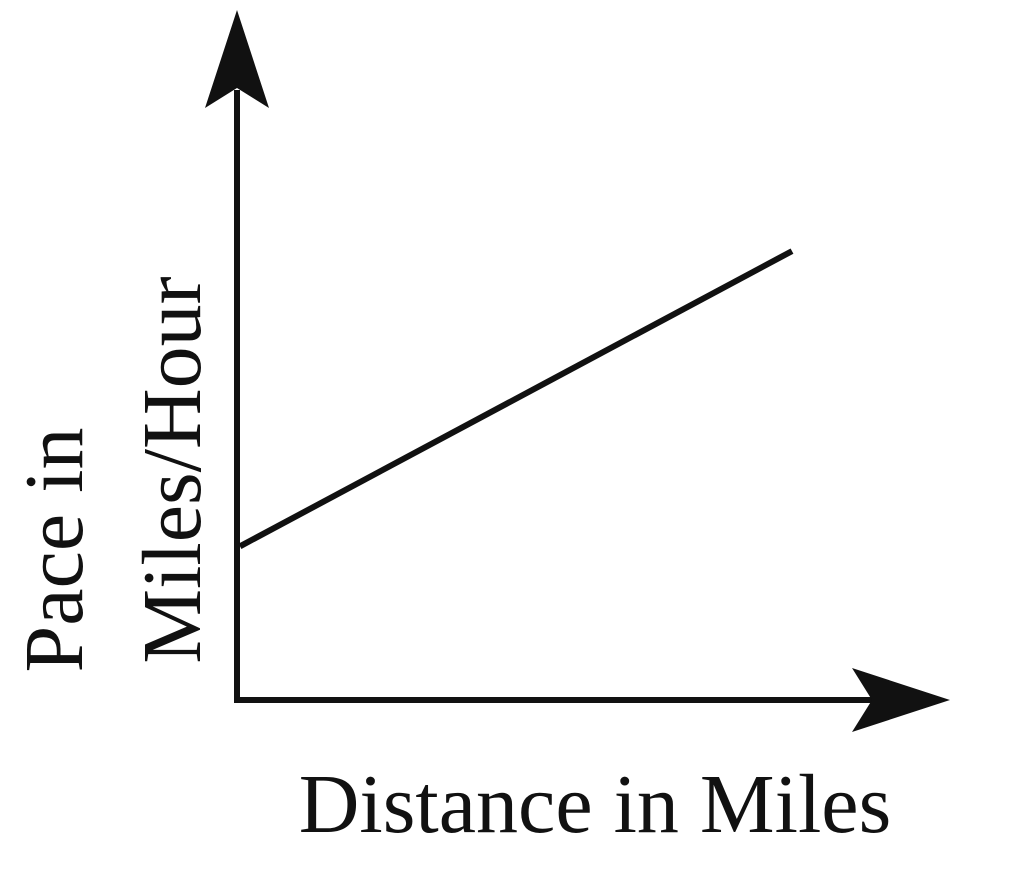 This screenshot has width=1025, height=875. What do you see at coordinates (237, 59) in the screenshot?
I see `y-axis-arrowhead` at bounding box center [237, 59].